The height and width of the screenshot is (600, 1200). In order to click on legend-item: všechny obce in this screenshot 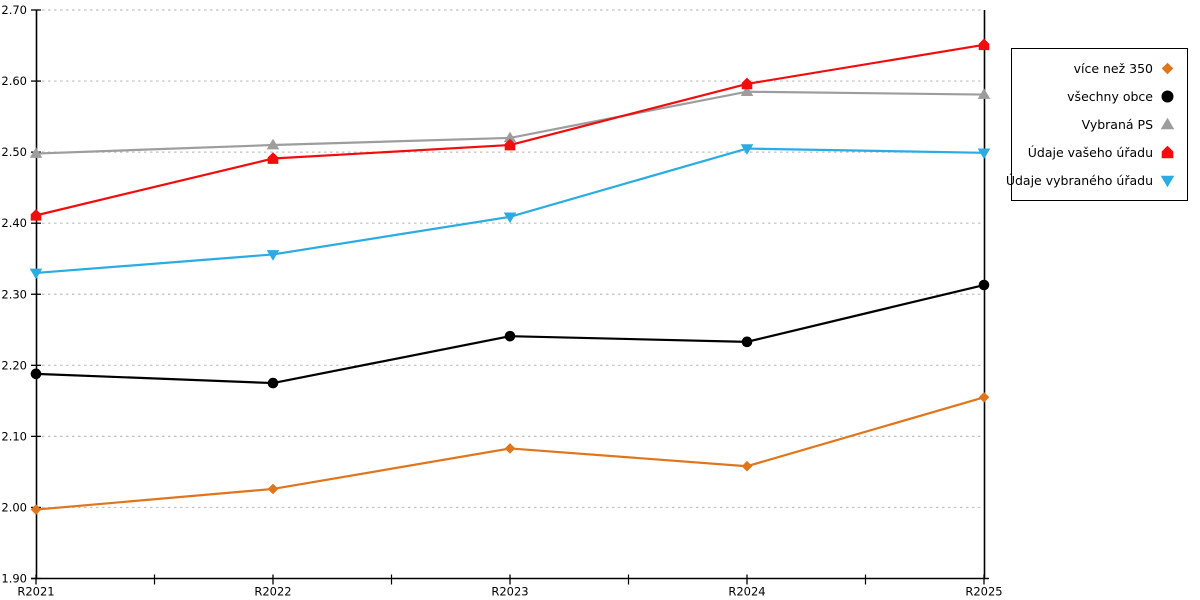, I will do `click(1099, 96)`.